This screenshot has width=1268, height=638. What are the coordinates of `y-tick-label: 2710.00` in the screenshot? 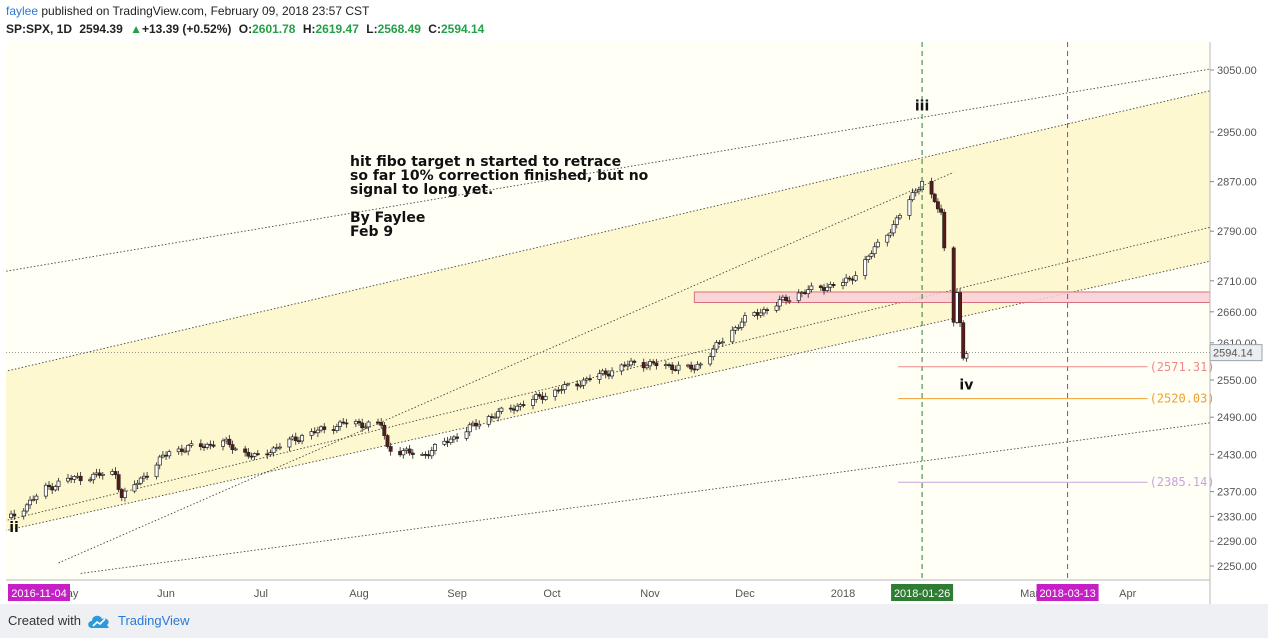 It's located at (1237, 282).